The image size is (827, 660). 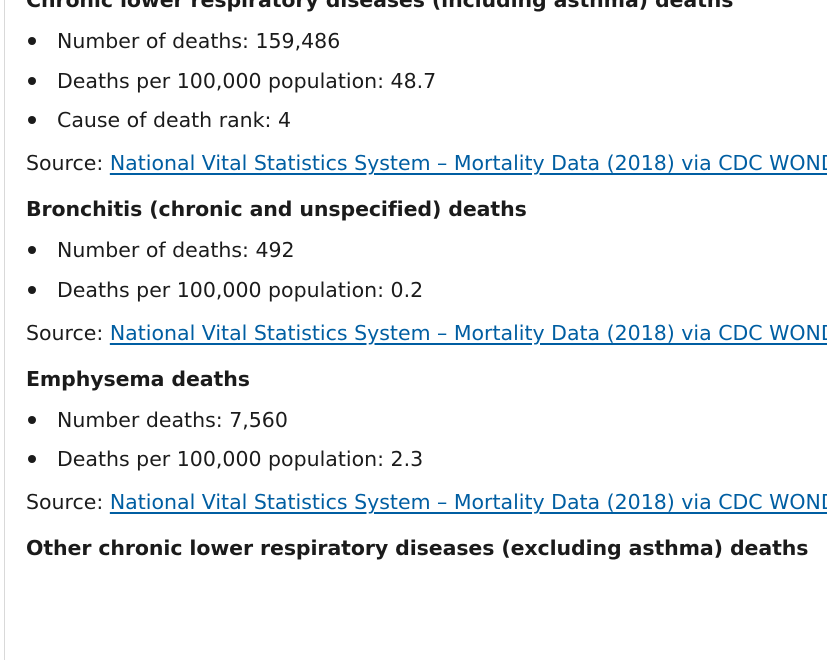 I want to click on list-item: Number of deaths: 492, so click(x=427, y=250).